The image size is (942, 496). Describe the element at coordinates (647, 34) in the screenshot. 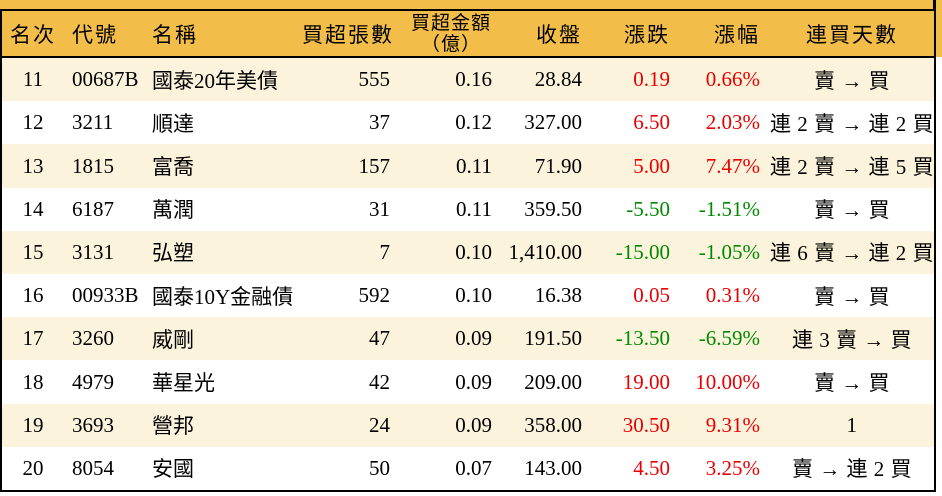

I see `col-header-change: 漲跌` at that location.